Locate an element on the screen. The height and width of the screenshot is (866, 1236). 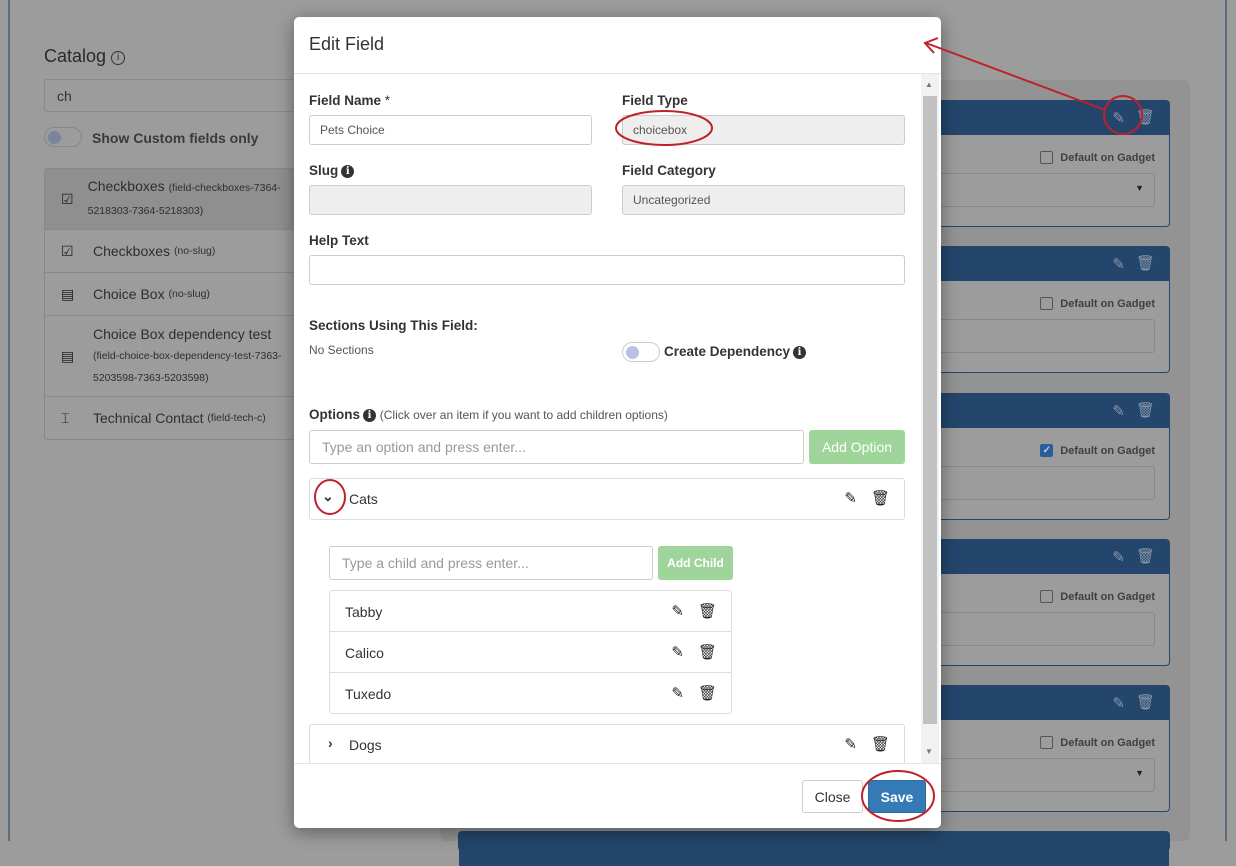
slug-input is located at coordinates (450, 200).